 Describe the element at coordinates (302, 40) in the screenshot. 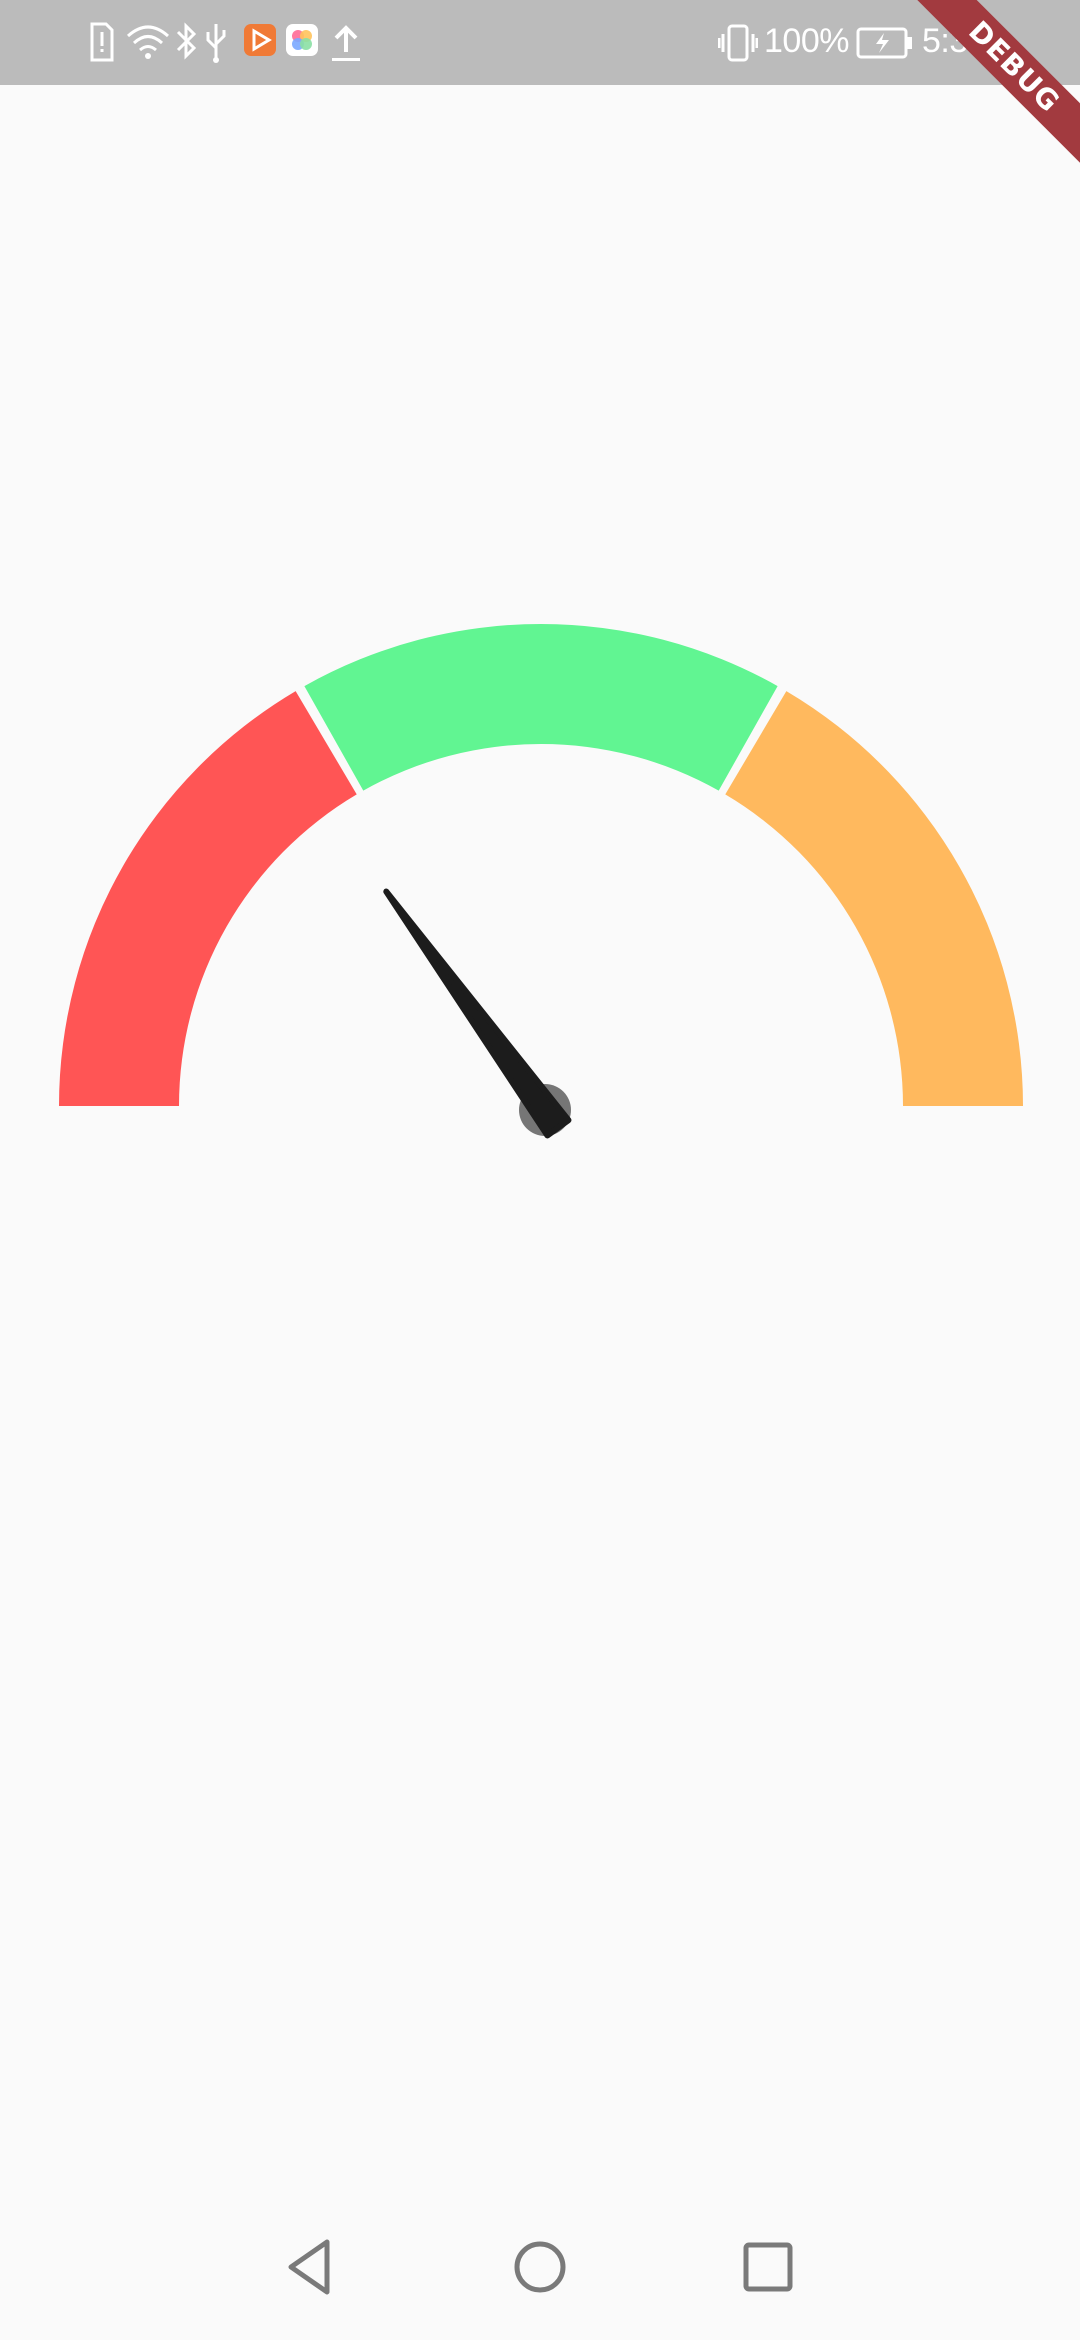

I see `gallery-app-icon` at that location.